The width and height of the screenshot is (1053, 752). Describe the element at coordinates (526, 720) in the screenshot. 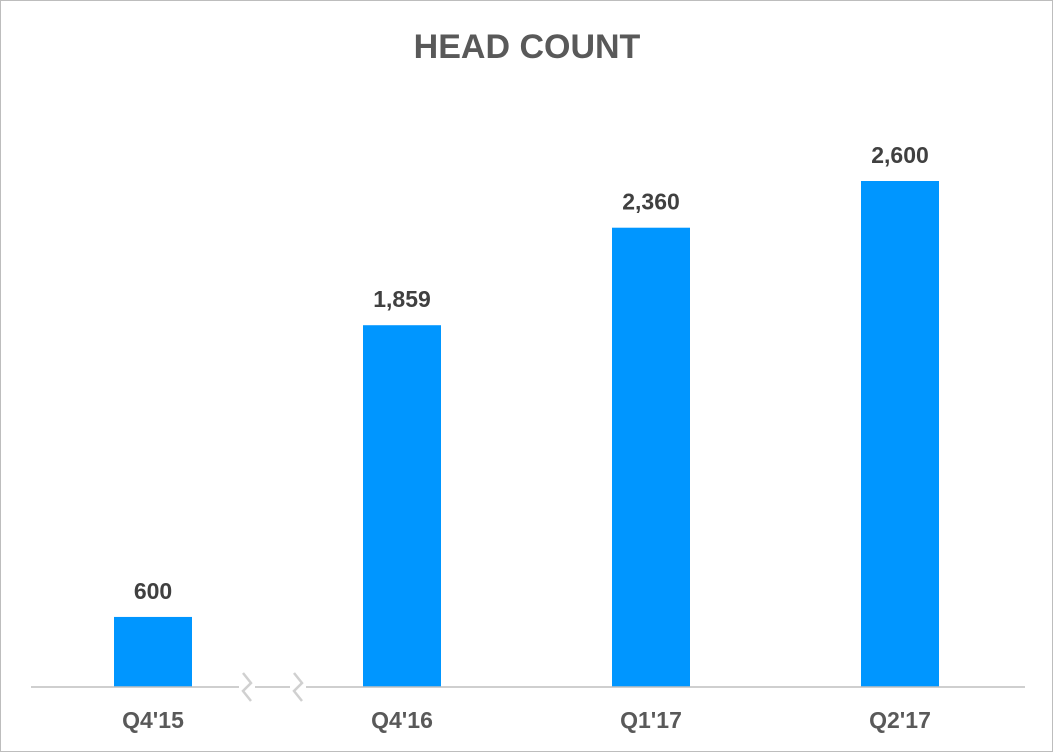

I see `category-labels-group: Q4'15 Q4'16 Q1'17 Q2'17` at that location.